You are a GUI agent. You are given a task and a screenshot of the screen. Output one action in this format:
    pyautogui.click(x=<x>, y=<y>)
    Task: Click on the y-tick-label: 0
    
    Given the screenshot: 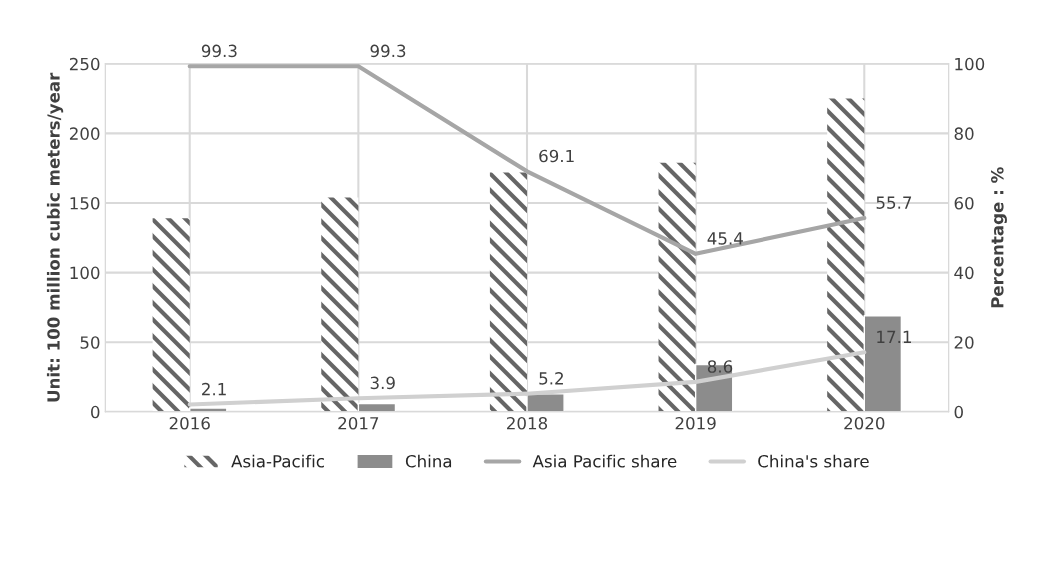 What is the action you would take?
    pyautogui.click(x=95, y=412)
    